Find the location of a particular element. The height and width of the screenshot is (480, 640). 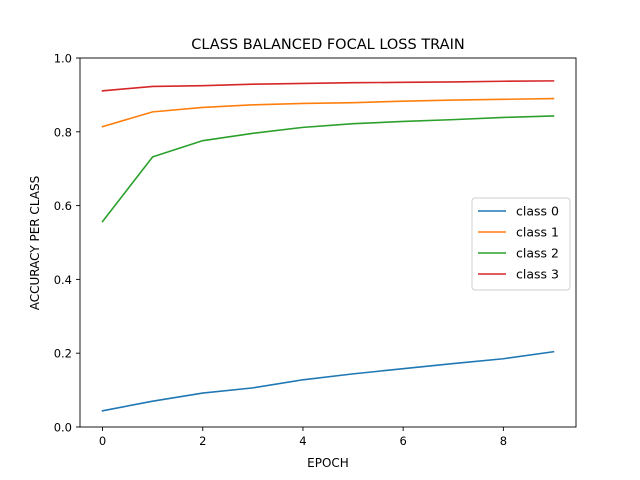

x-axis-label: EPOCH is located at coordinates (328, 463).